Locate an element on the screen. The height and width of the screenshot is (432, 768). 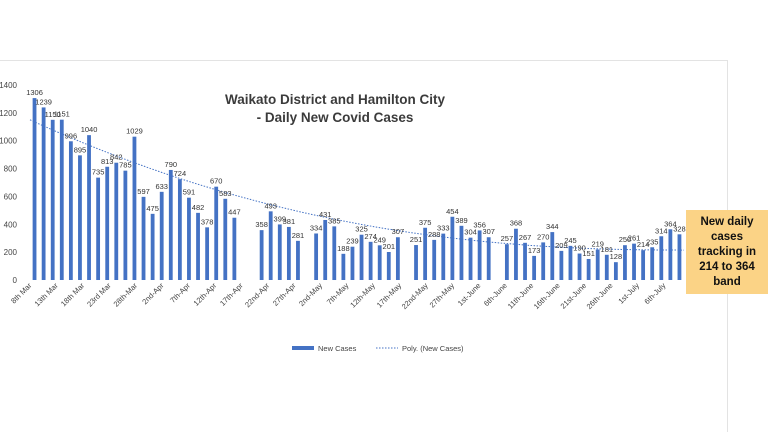
data-label: 378 is located at coordinates (207, 221).